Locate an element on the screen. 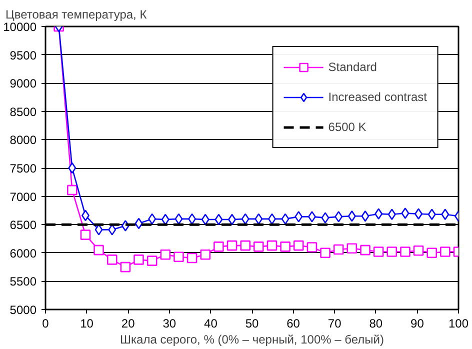 This screenshot has width=472, height=349. y-tick-label: 9000 is located at coordinates (23, 83).